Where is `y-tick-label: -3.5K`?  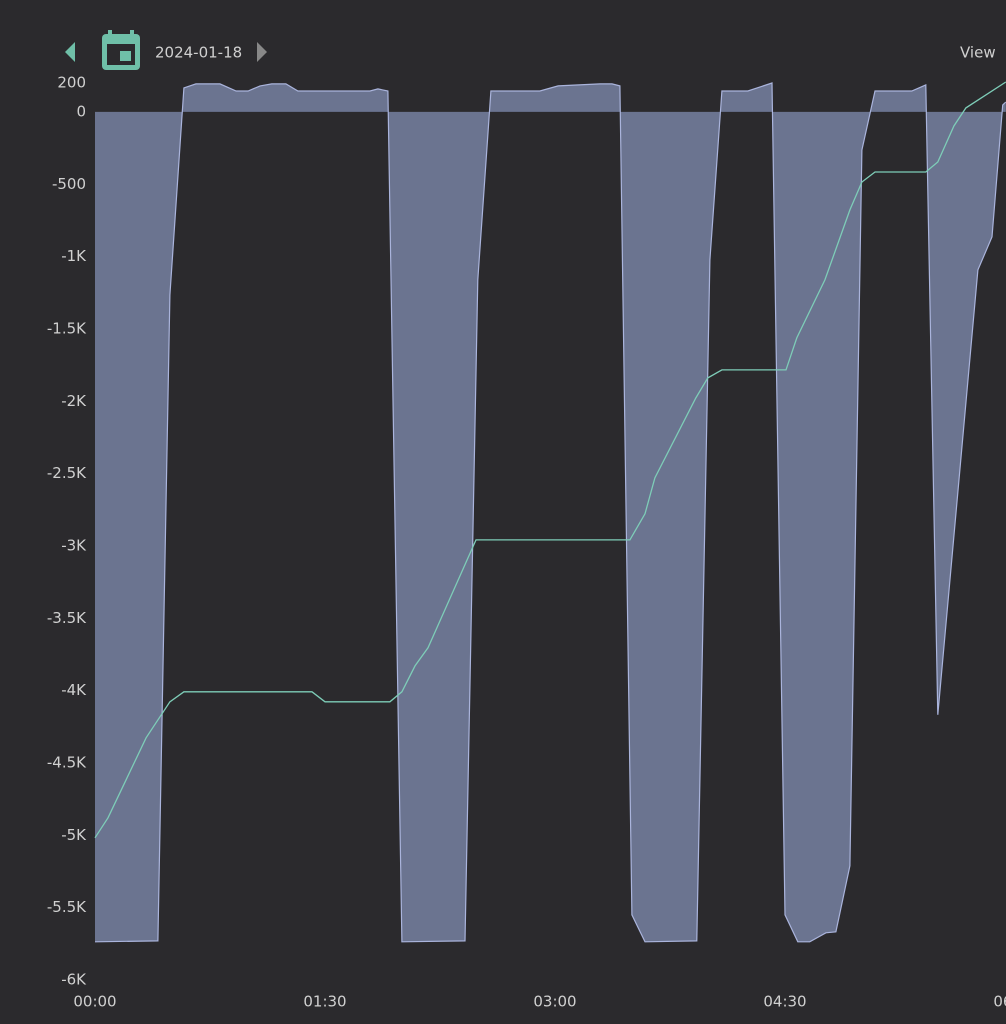
y-tick-label: -3.5K is located at coordinates (67, 618).